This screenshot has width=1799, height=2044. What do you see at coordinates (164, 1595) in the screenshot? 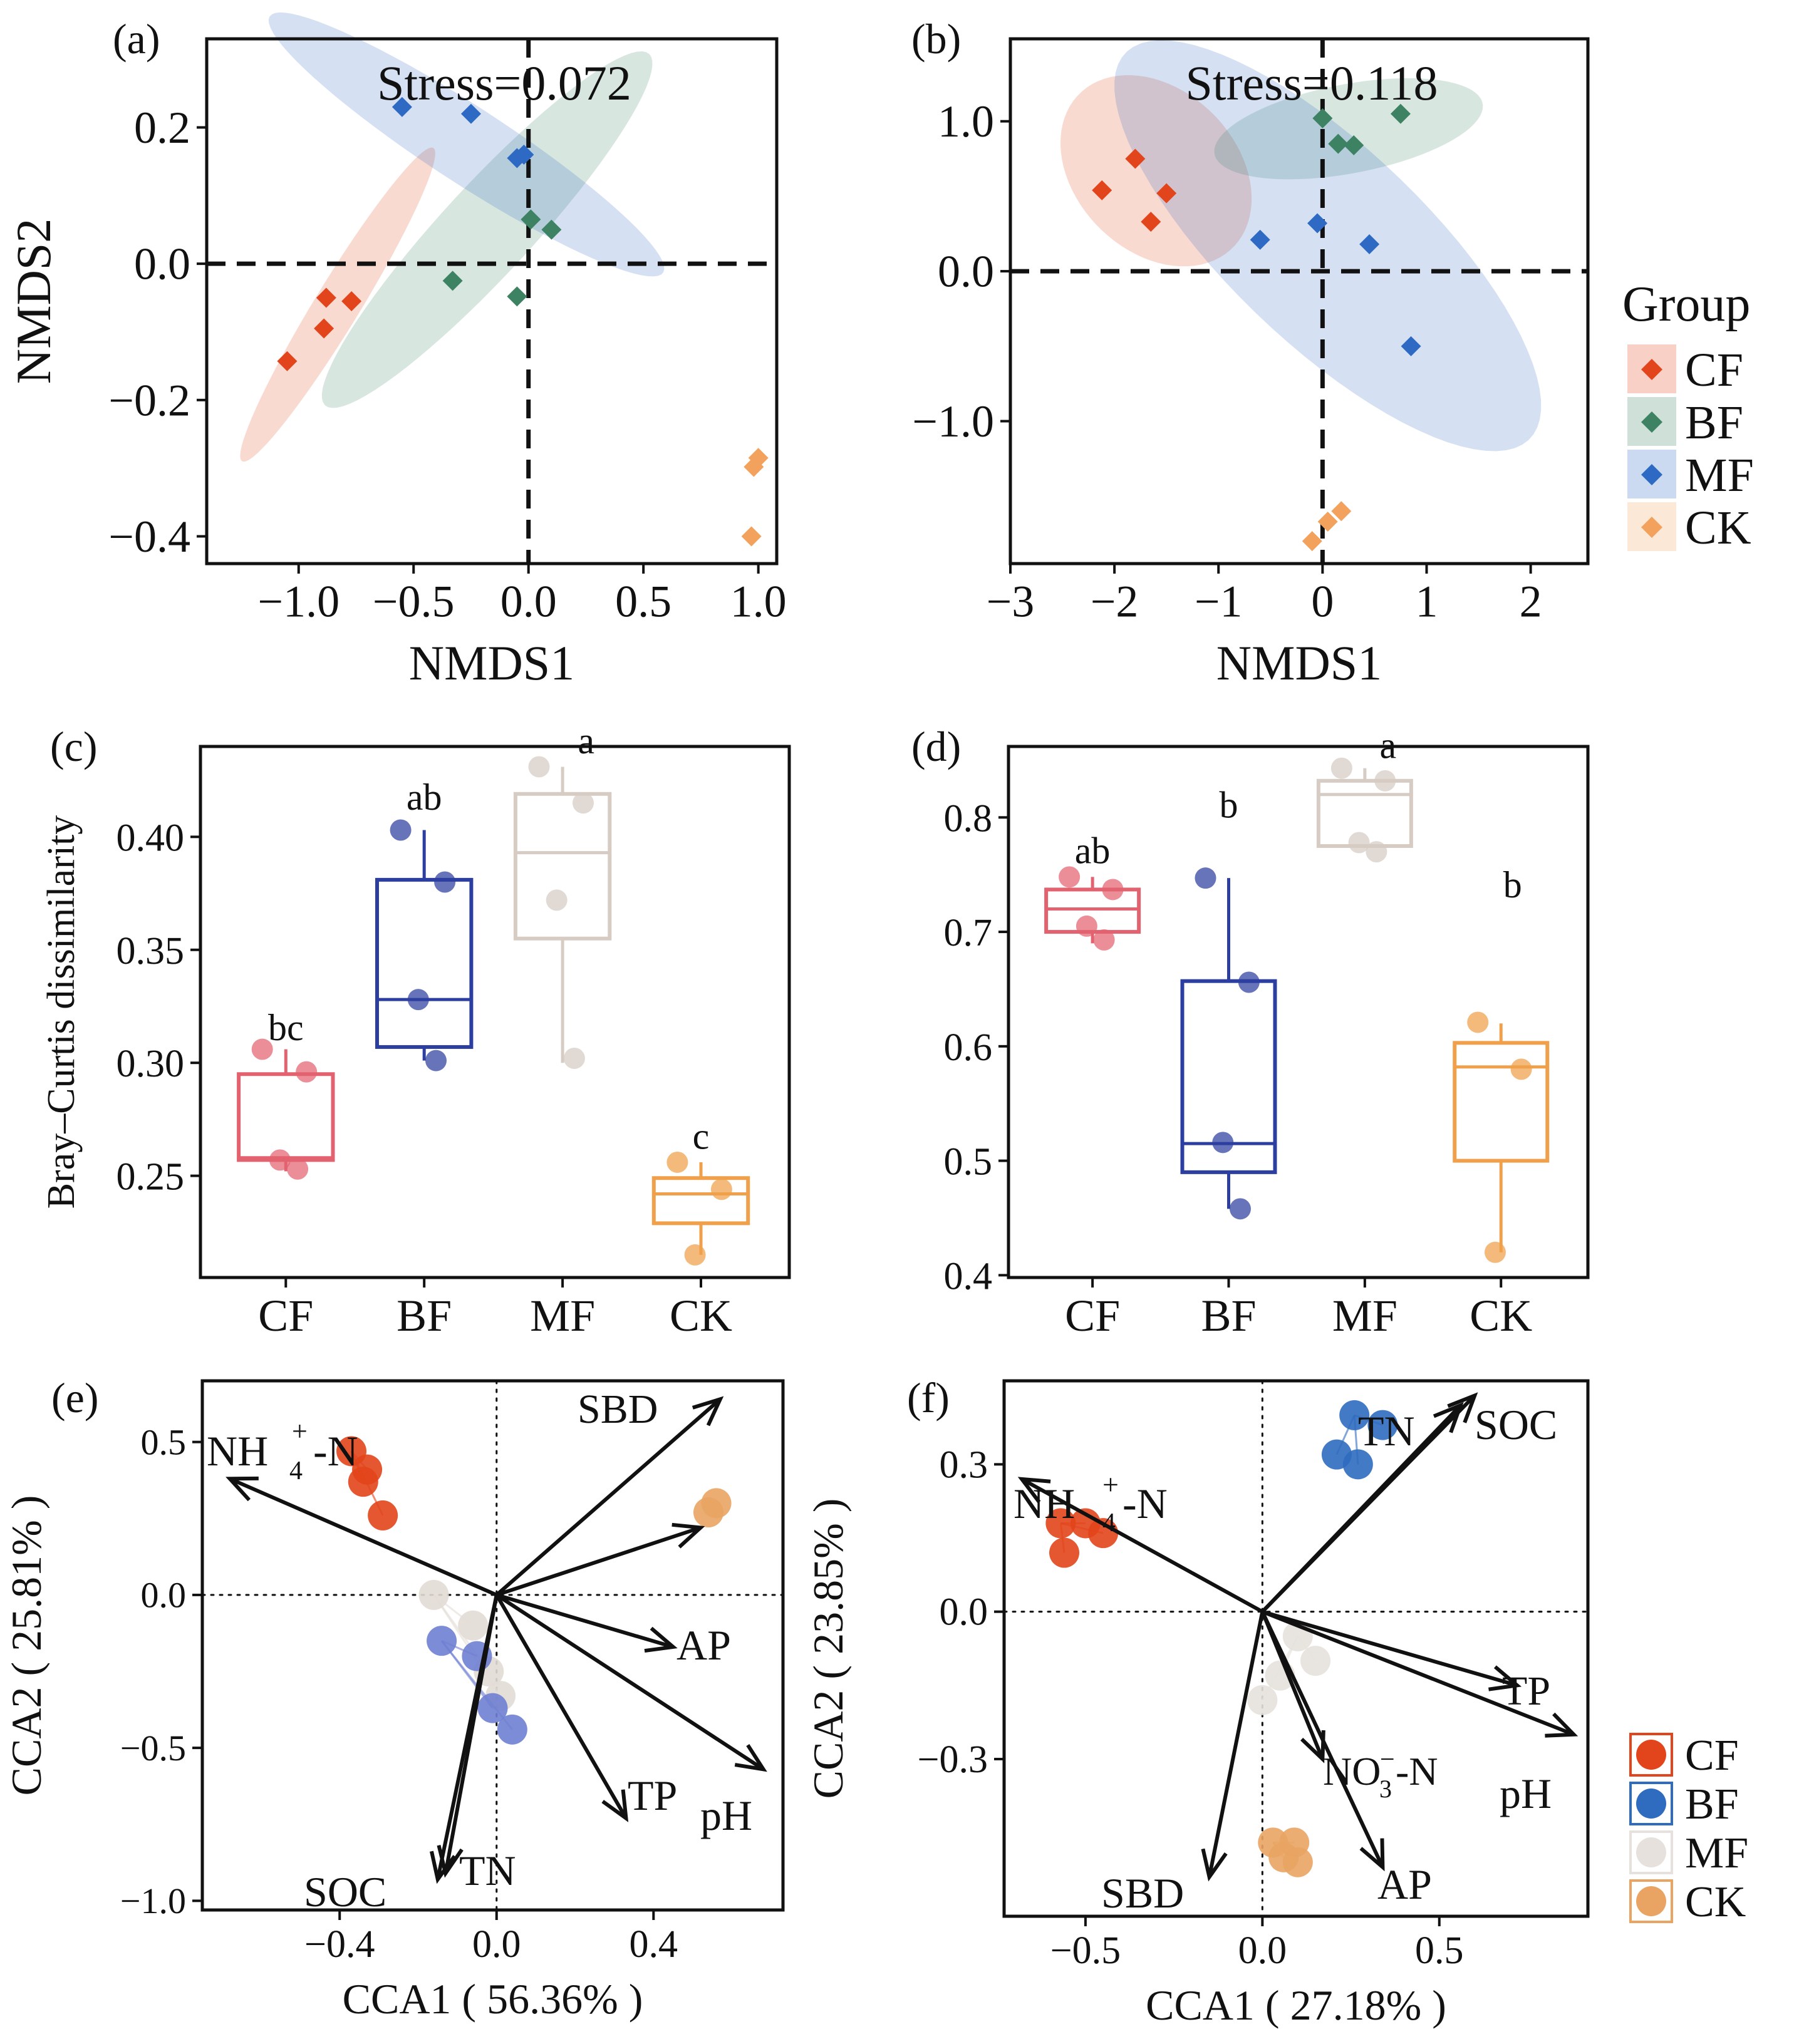
I see `y-tick-label: 0.0` at bounding box center [164, 1595].